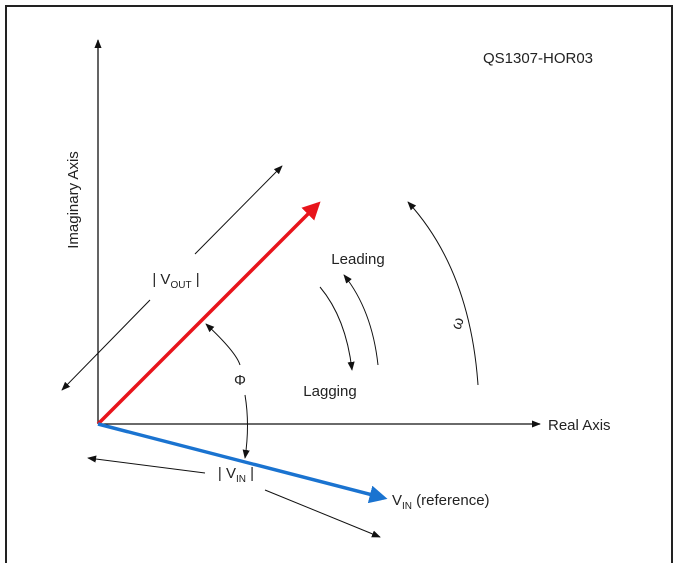 The height and width of the screenshot is (563, 678). I want to click on omega-label: ω, so click(458, 323).